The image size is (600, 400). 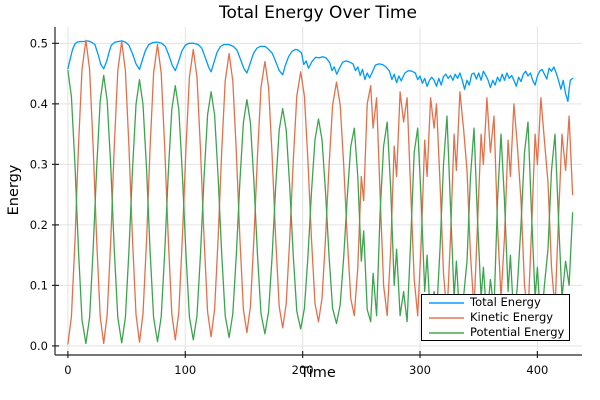 I want to click on x-tick-label: 200, so click(x=303, y=370).